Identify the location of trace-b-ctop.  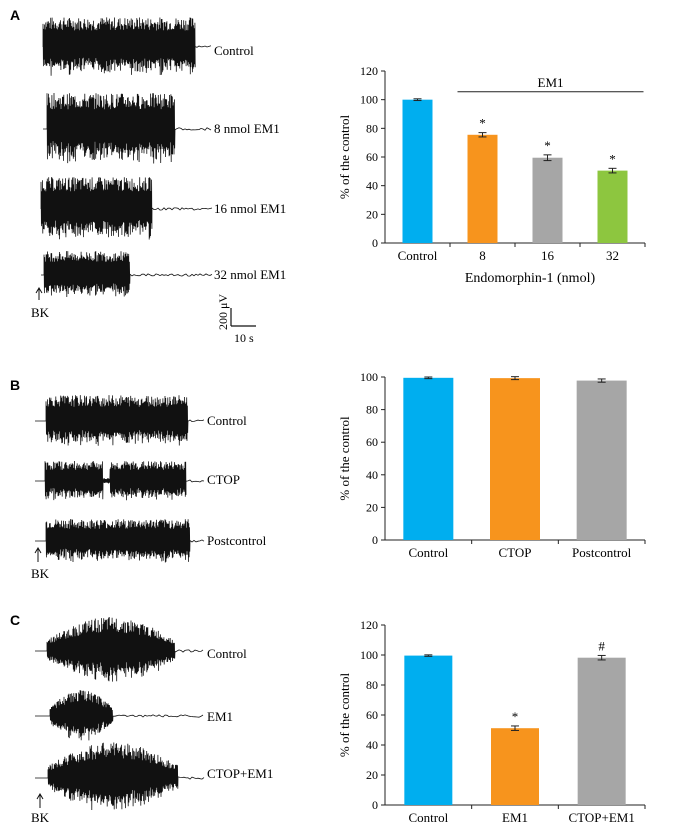
(120, 480).